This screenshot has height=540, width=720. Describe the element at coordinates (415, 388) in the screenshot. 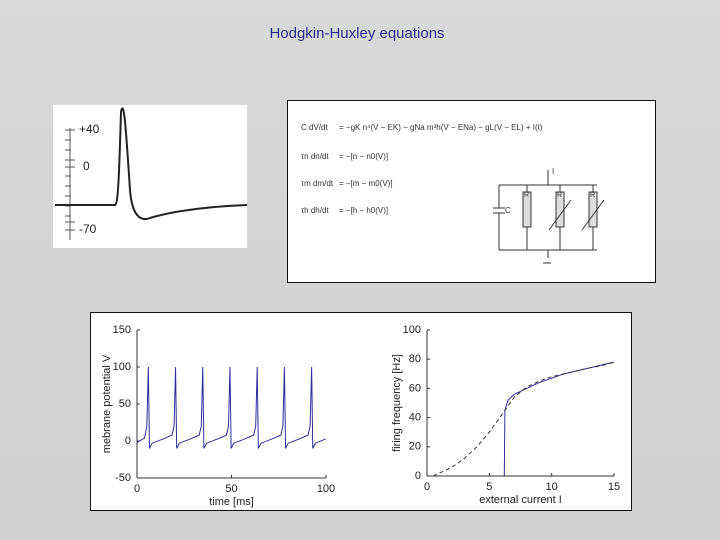

I see `y-tick-label: 60` at that location.